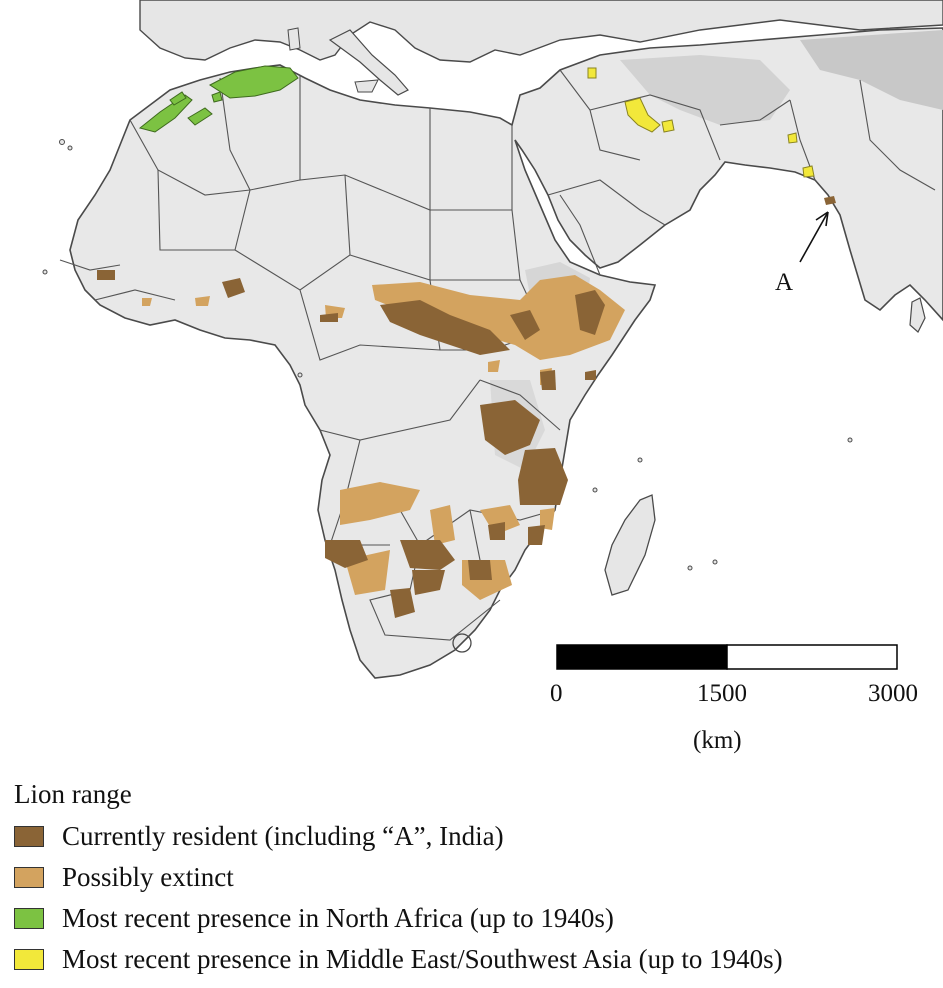 The width and height of the screenshot is (943, 988). What do you see at coordinates (630, 545) in the screenshot?
I see `madagascar-island` at bounding box center [630, 545].